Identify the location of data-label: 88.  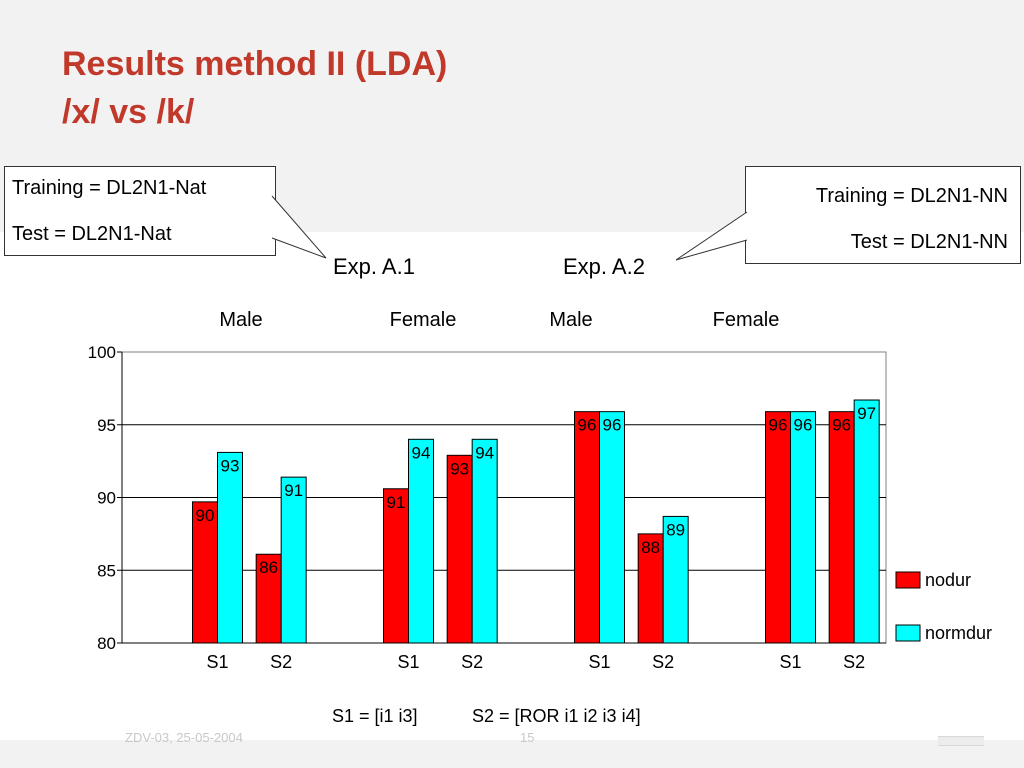
(650, 547).